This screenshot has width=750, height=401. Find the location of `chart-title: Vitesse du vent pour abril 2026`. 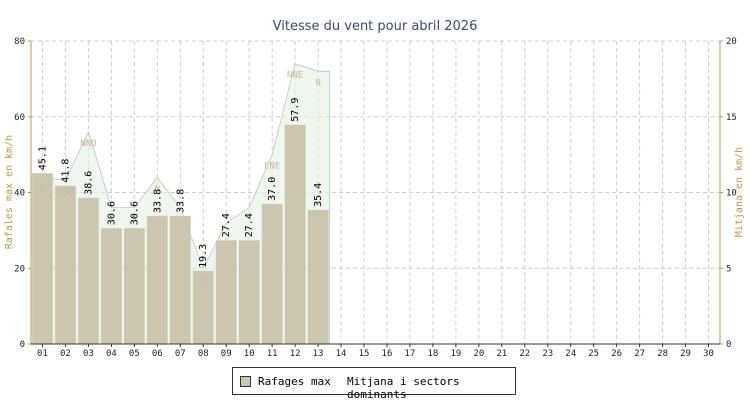

chart-title: Vitesse du vent pour abril 2026 is located at coordinates (375, 26).